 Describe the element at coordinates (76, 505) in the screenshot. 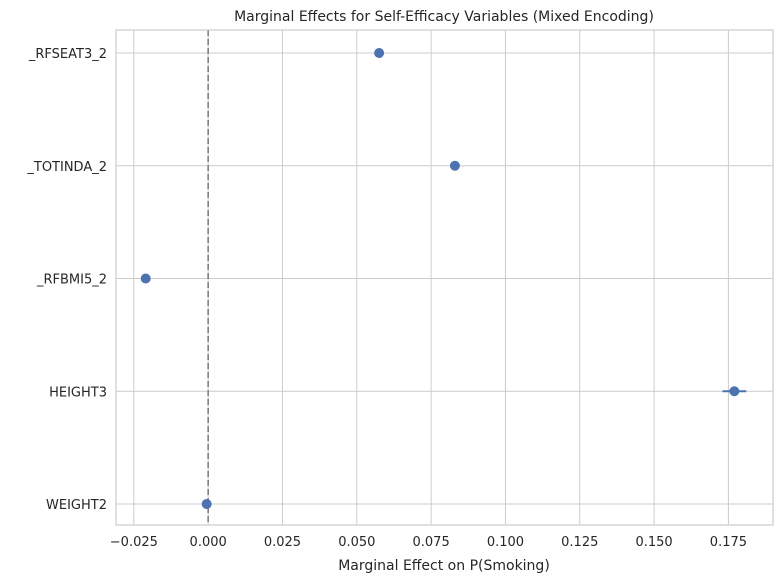

I see `y-tick-label: WEIGHT2` at that location.